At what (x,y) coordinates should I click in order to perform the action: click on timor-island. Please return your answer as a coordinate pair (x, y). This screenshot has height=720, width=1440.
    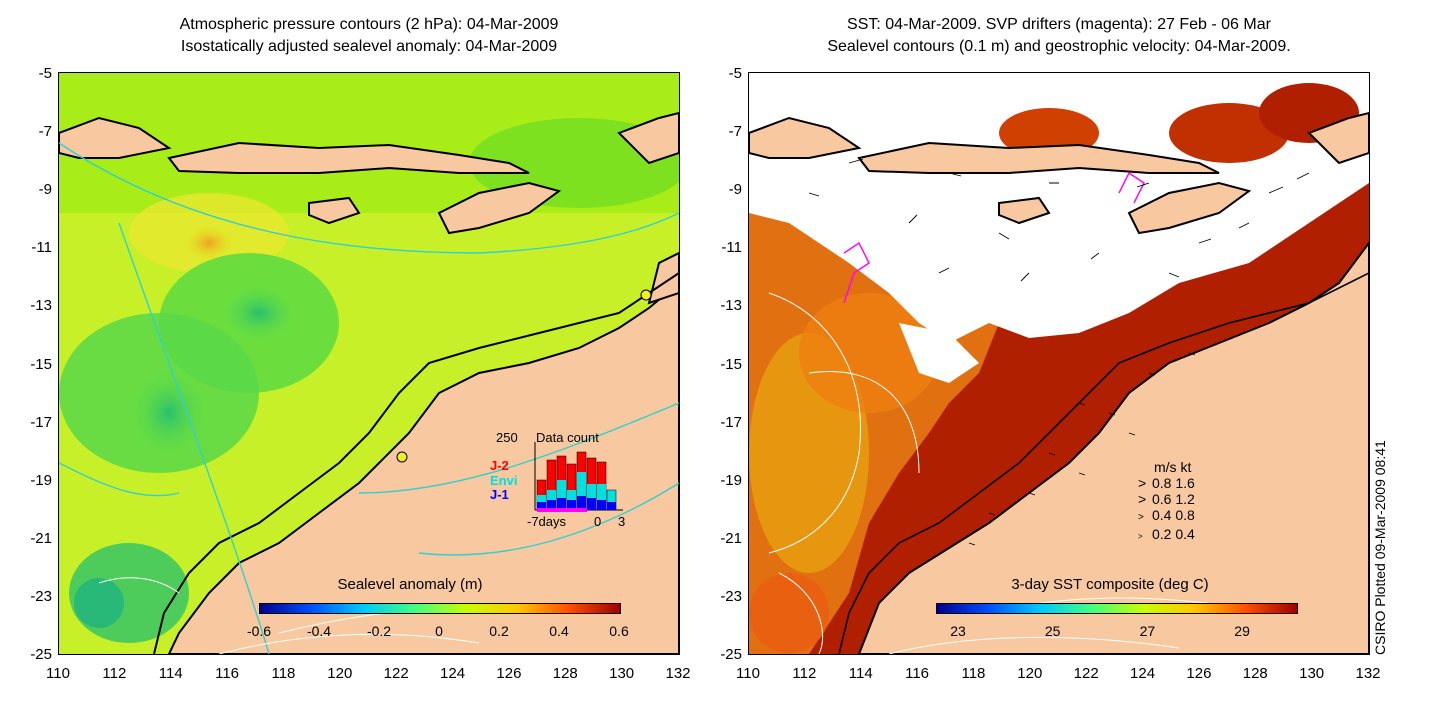
    Looking at the image, I should click on (499, 208).